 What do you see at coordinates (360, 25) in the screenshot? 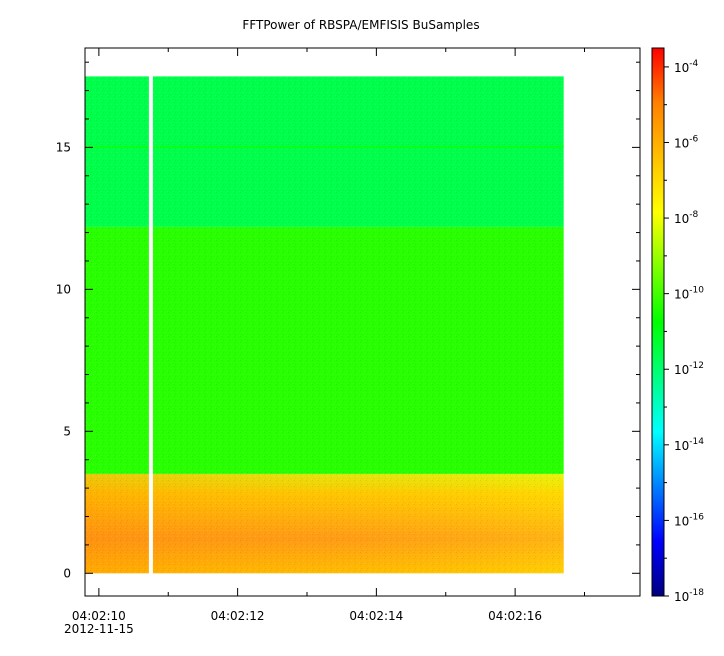
I see `chart-title: FFTPower of RBSPA/EMFISIS BuSamples` at bounding box center [360, 25].